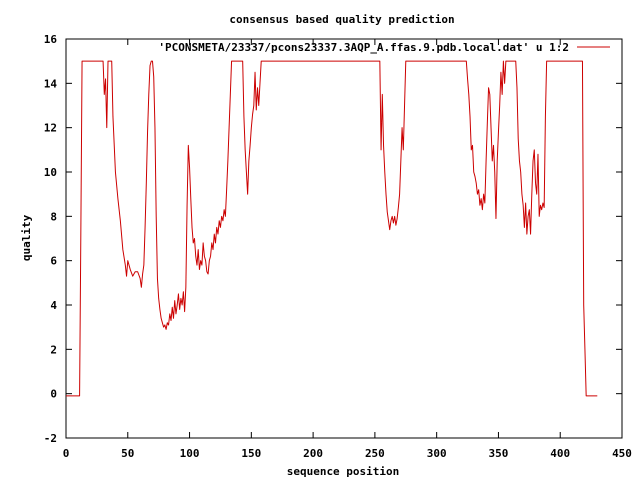  Describe the element at coordinates (251, 453) in the screenshot. I see `x-tick-label: 150` at that location.